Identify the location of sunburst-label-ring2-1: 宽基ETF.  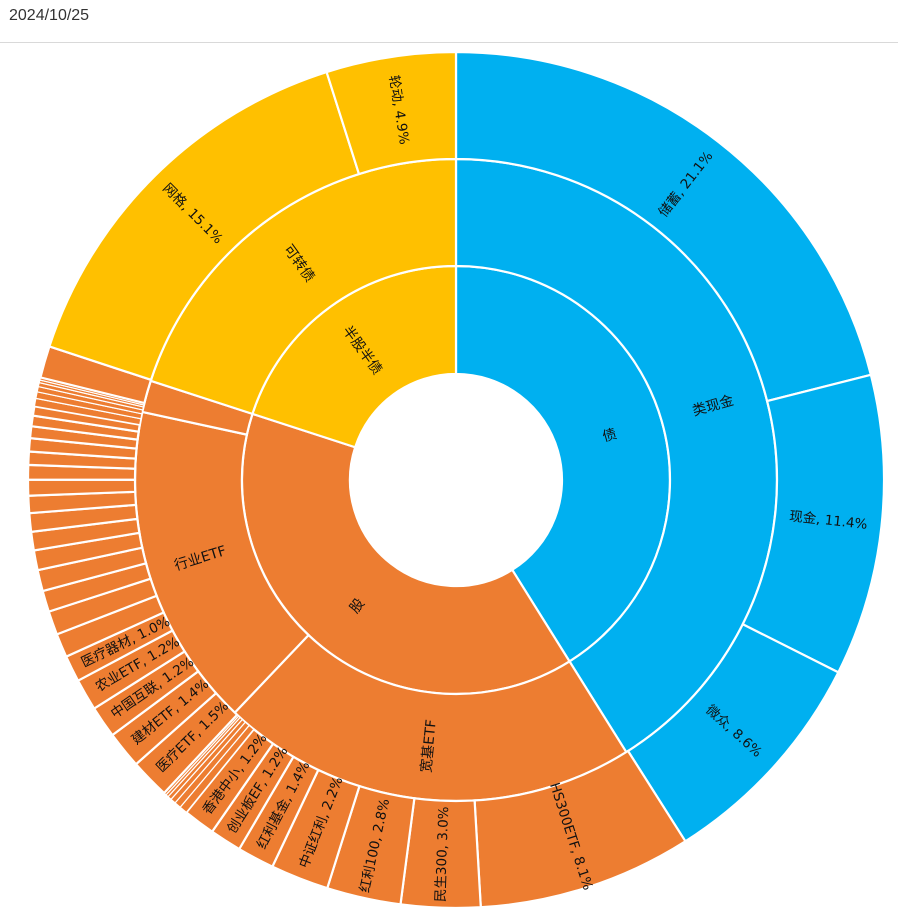
(429, 746).